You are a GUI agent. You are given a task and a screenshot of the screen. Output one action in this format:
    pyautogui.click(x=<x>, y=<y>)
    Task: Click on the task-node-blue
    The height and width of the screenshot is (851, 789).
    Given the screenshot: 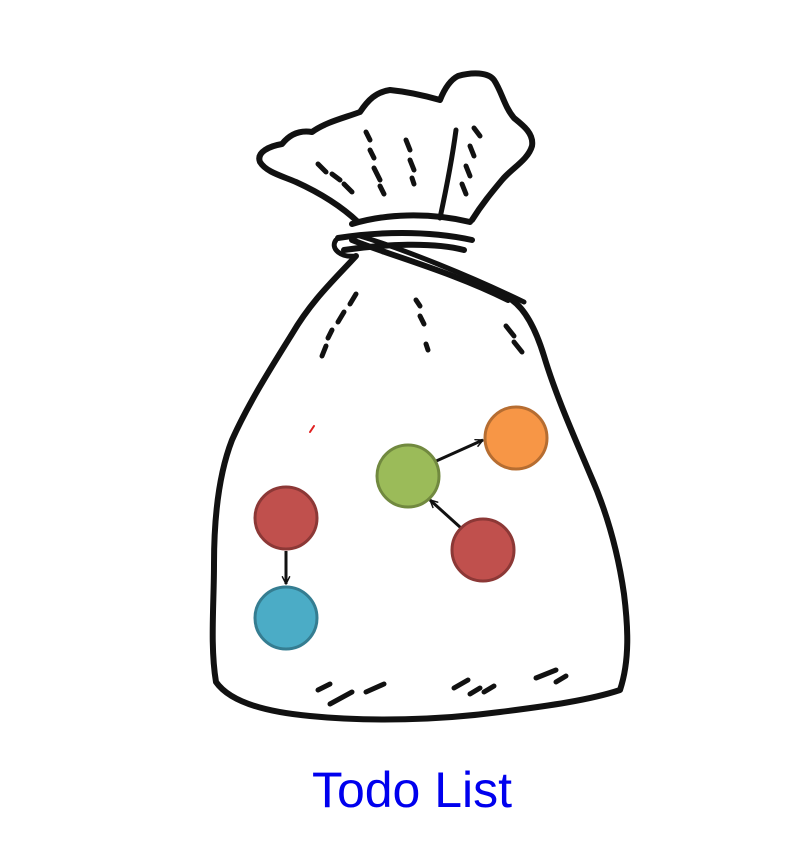 What is the action you would take?
    pyautogui.click(x=286, y=618)
    